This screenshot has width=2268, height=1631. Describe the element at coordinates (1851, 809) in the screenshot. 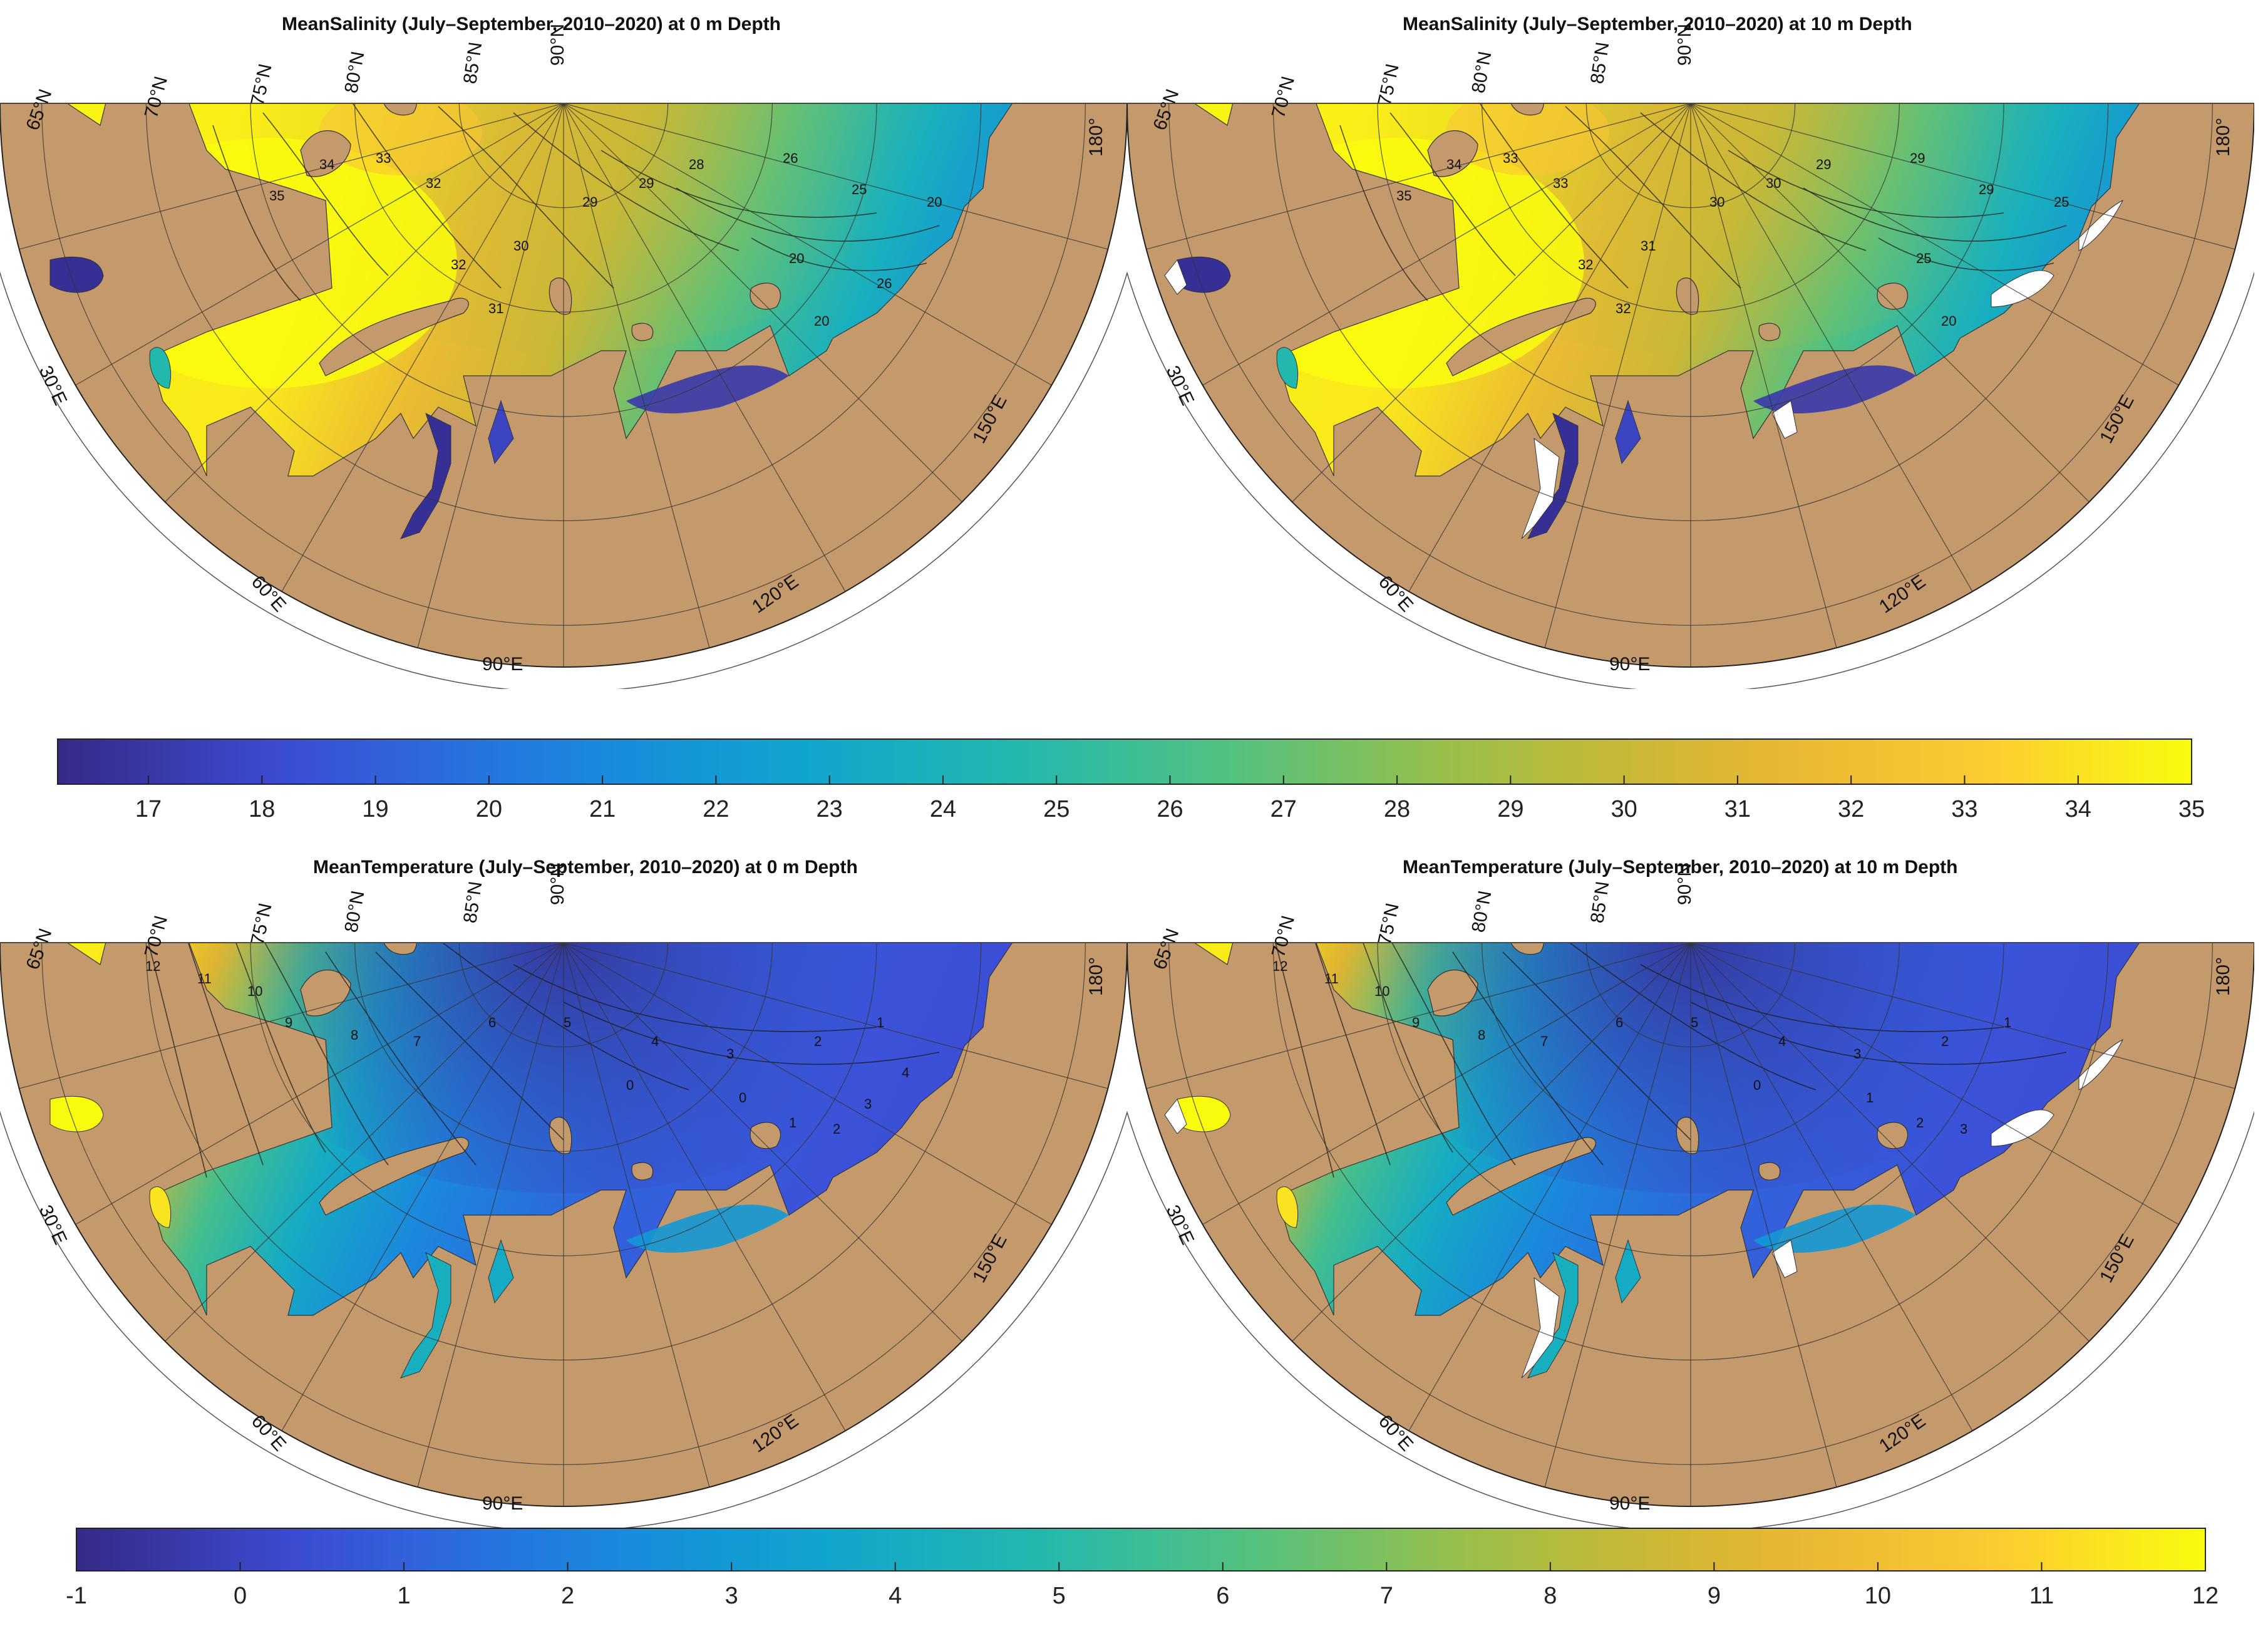

I see `colorbar-tick-label: 32` at that location.